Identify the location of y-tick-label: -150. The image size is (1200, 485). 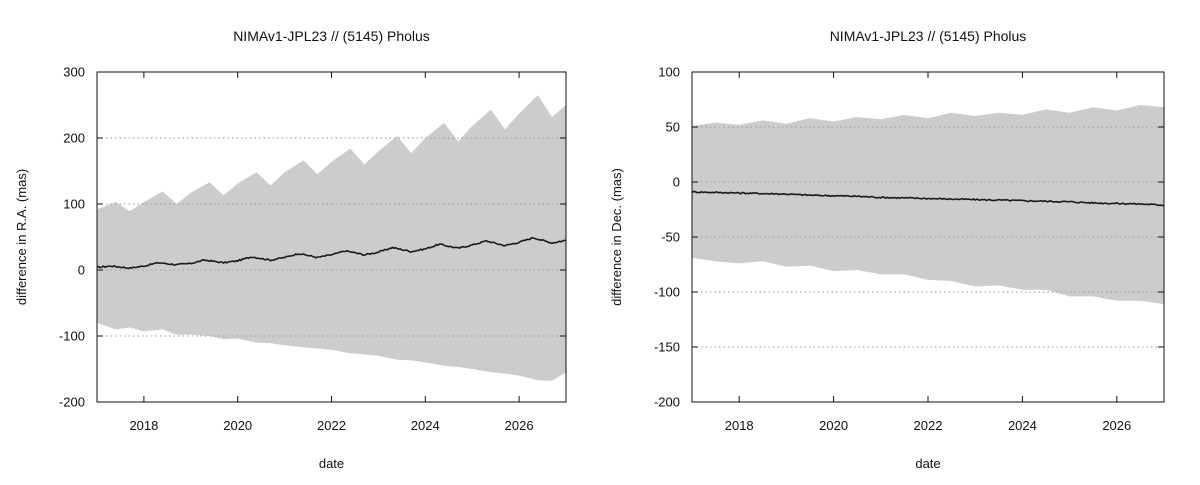
(667, 347).